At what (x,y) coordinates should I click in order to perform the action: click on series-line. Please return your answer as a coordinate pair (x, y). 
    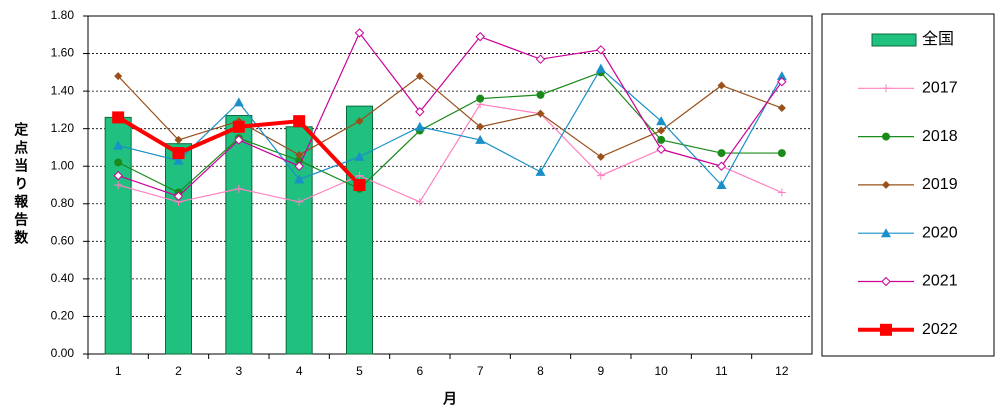
    Looking at the image, I should click on (450, 116).